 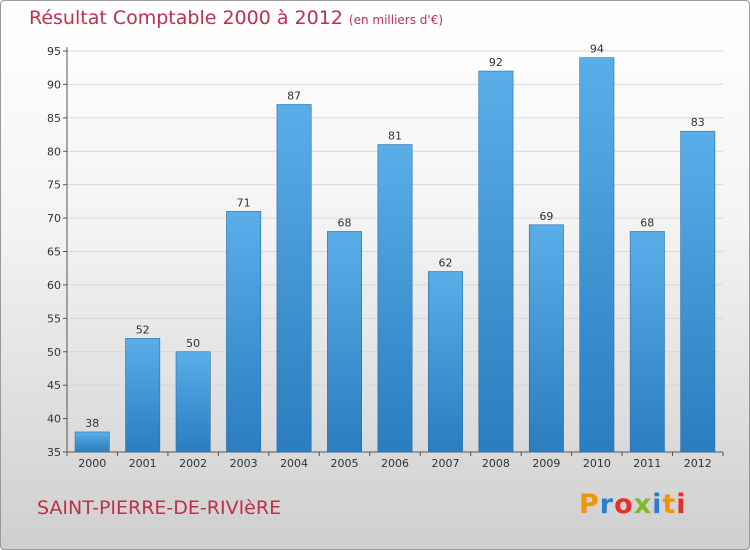 I want to click on y-tick-label: 65, so click(x=54, y=252).